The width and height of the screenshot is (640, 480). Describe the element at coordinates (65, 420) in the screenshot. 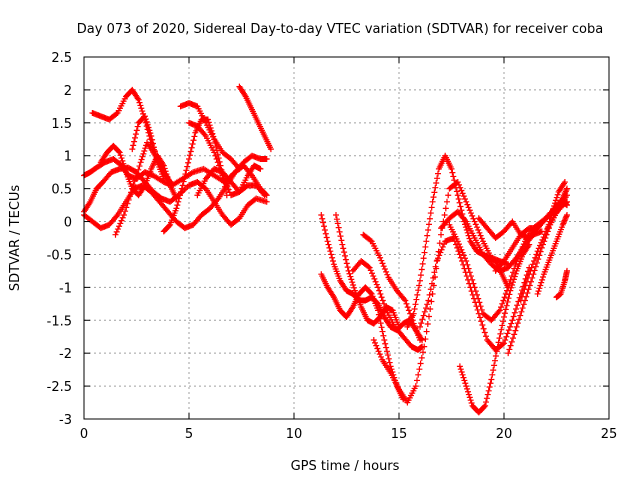

I see `y-tick-label: -3` at that location.